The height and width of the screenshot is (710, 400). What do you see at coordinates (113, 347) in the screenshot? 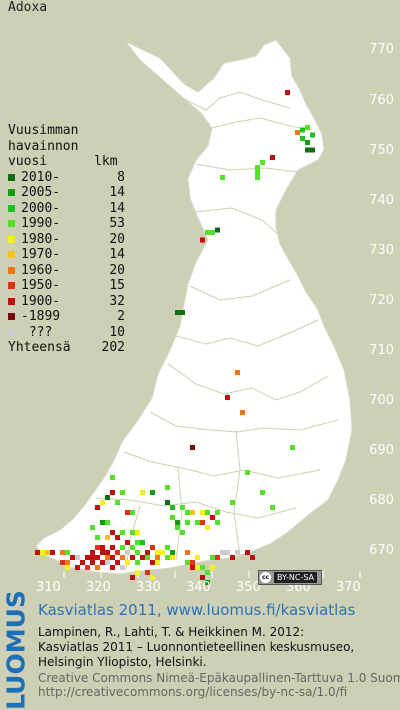
I see `legend-total-count: 202` at bounding box center [113, 347].